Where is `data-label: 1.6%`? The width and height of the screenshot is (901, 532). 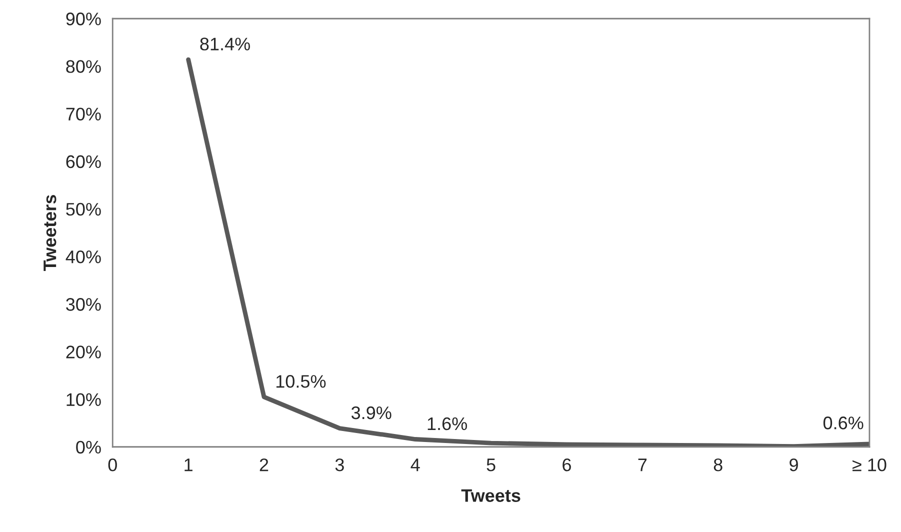 data-label: 1.6% is located at coordinates (447, 423).